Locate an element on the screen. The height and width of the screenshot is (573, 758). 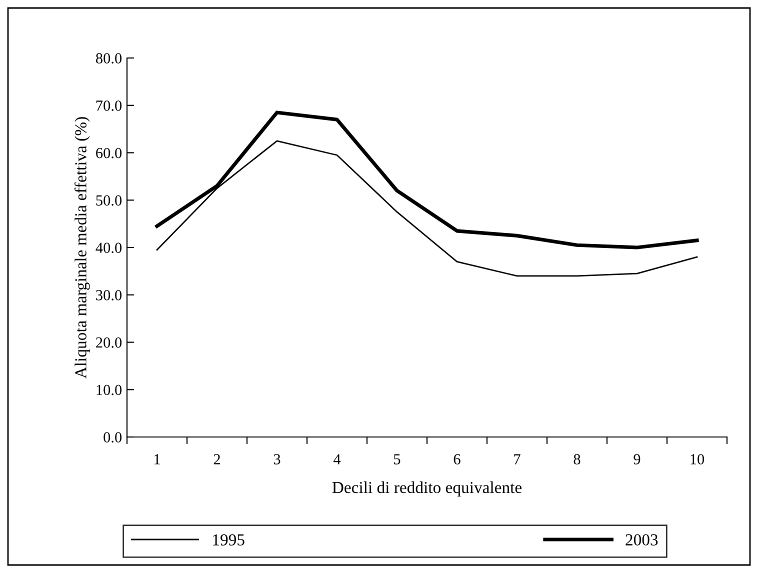
x-tick-label: 1 is located at coordinates (157, 459).